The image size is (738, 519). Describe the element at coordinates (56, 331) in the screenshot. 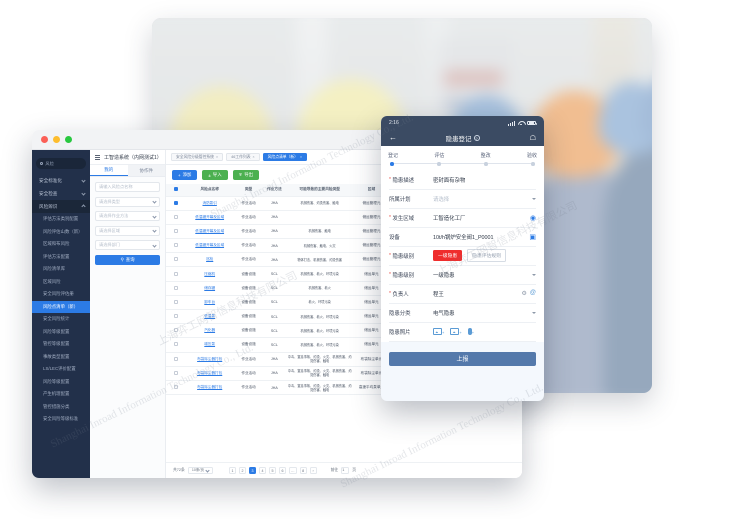

I see `sidebar-item-9: 风险等级配置` at that location.